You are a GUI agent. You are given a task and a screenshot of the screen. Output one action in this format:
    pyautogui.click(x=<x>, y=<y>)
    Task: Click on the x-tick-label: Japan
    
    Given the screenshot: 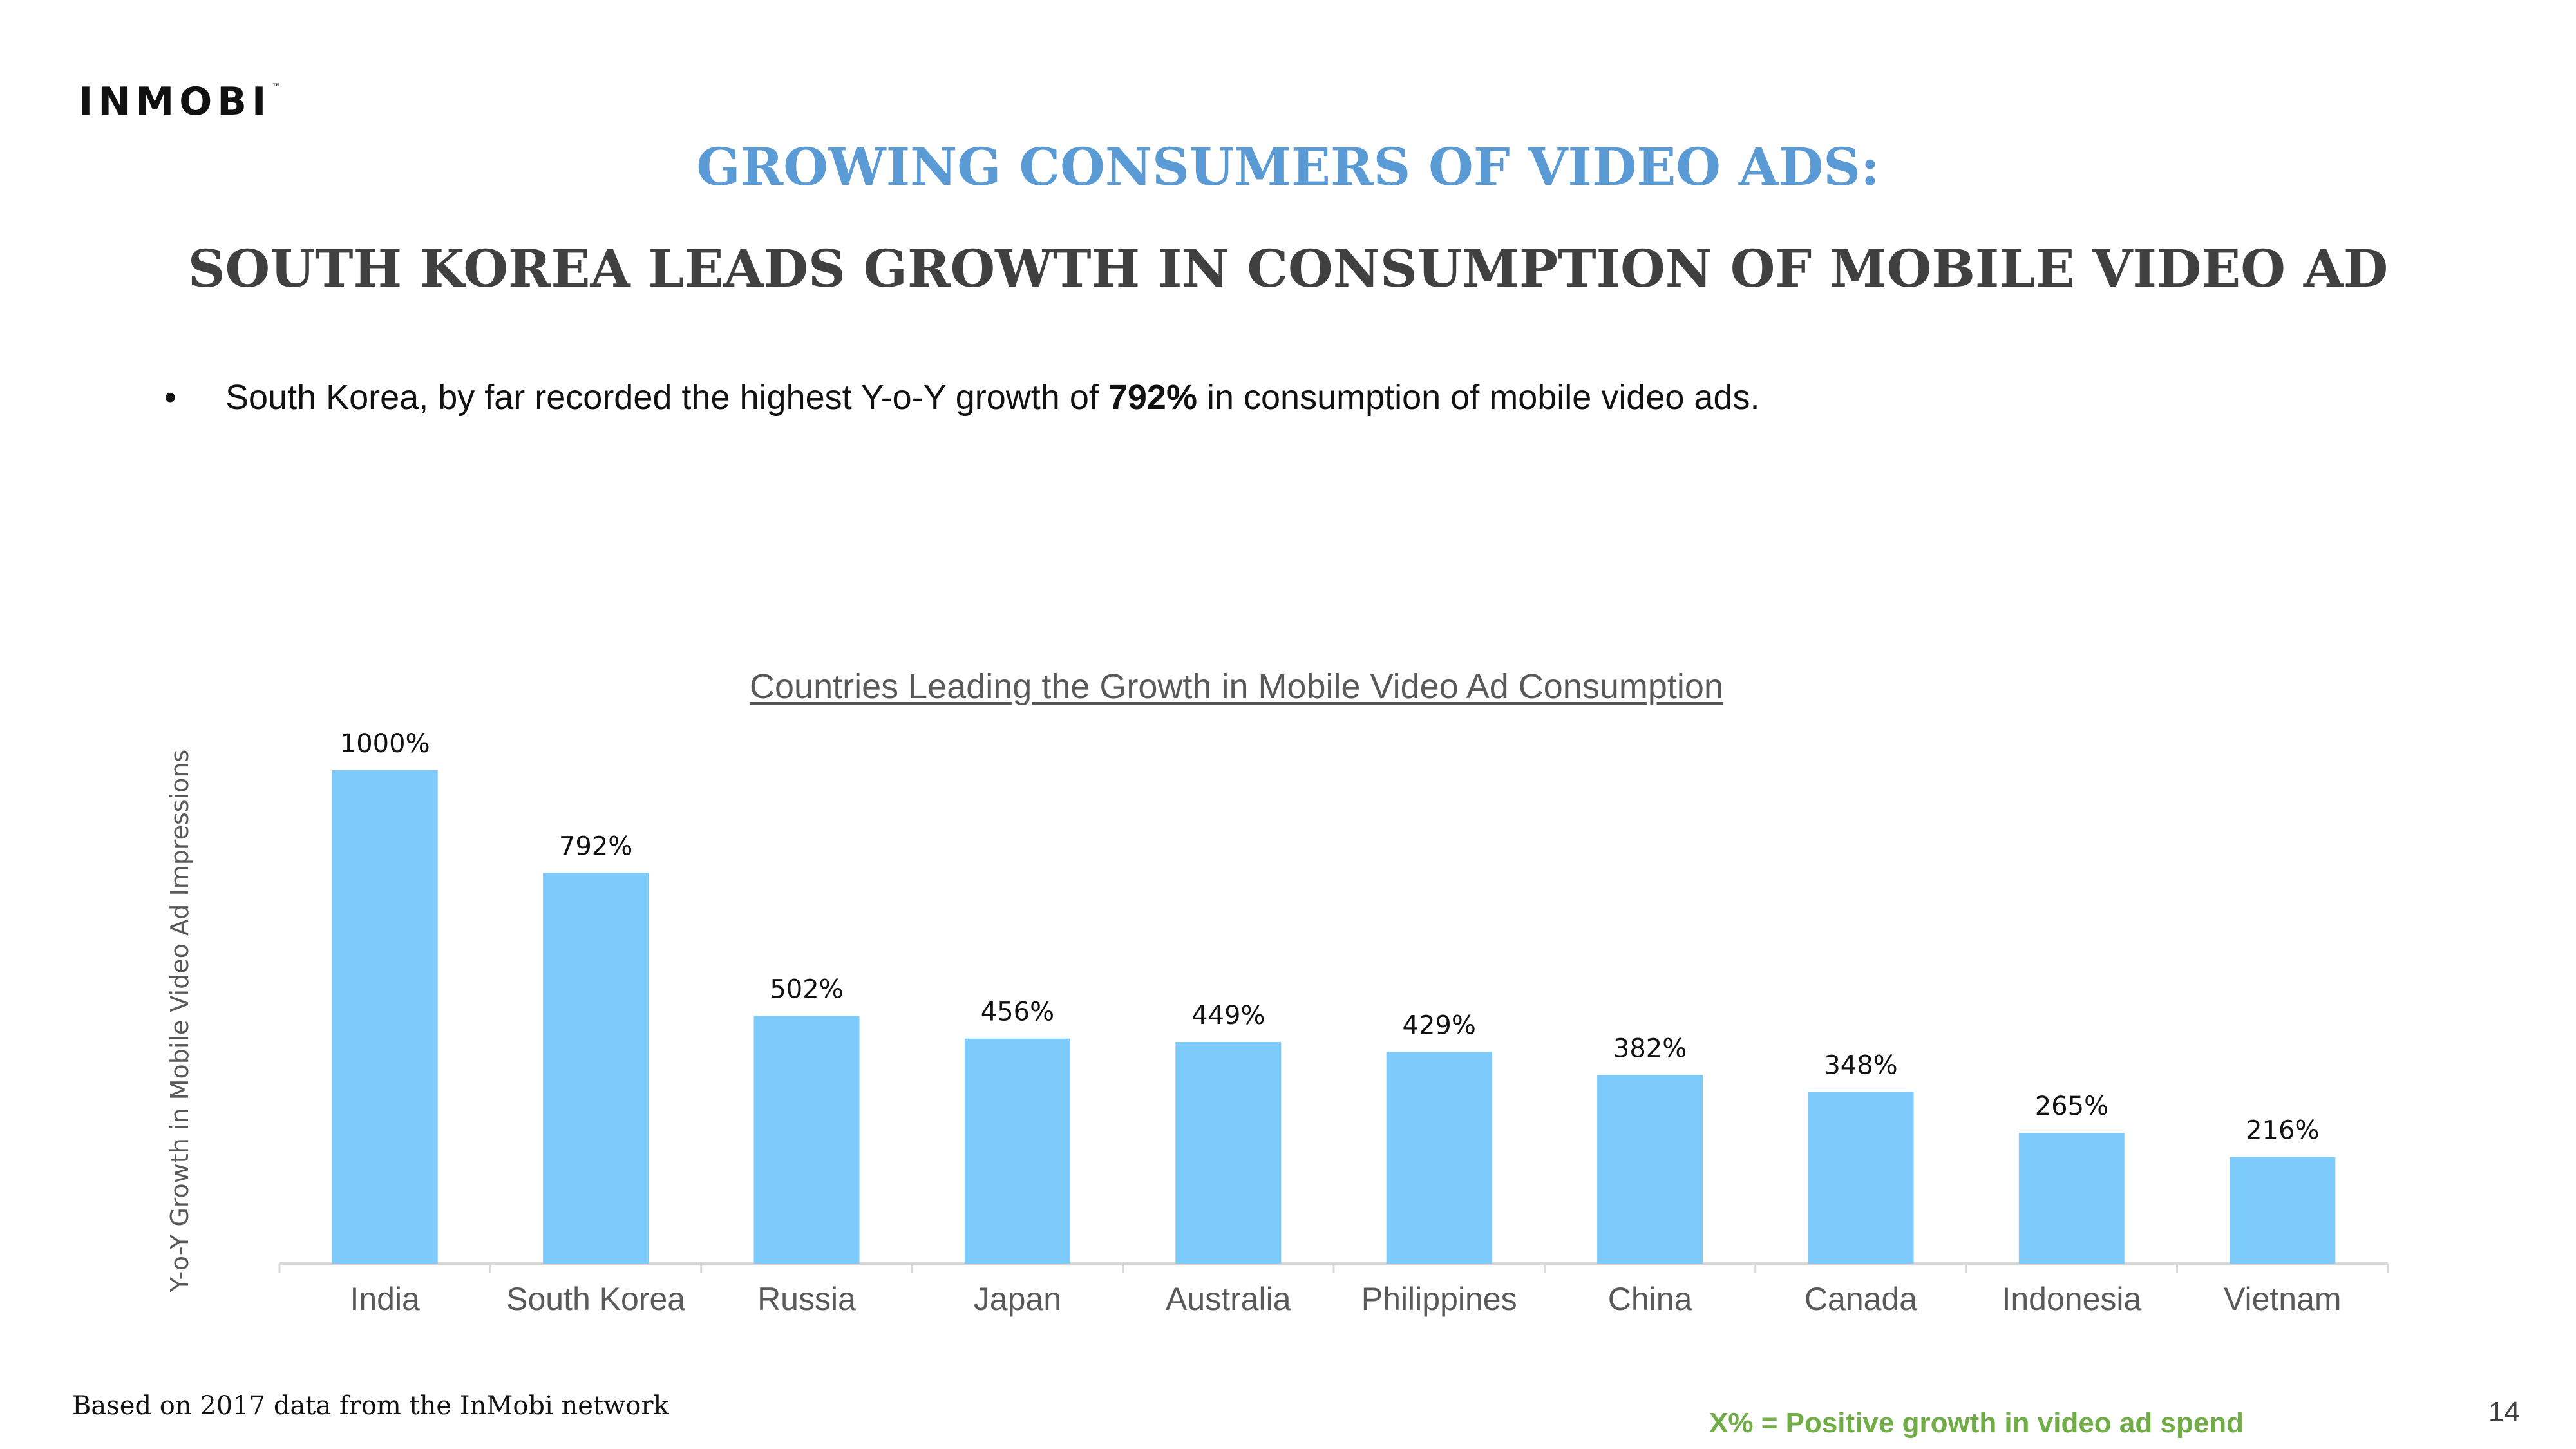 What is the action you would take?
    pyautogui.click(x=1017, y=1299)
    